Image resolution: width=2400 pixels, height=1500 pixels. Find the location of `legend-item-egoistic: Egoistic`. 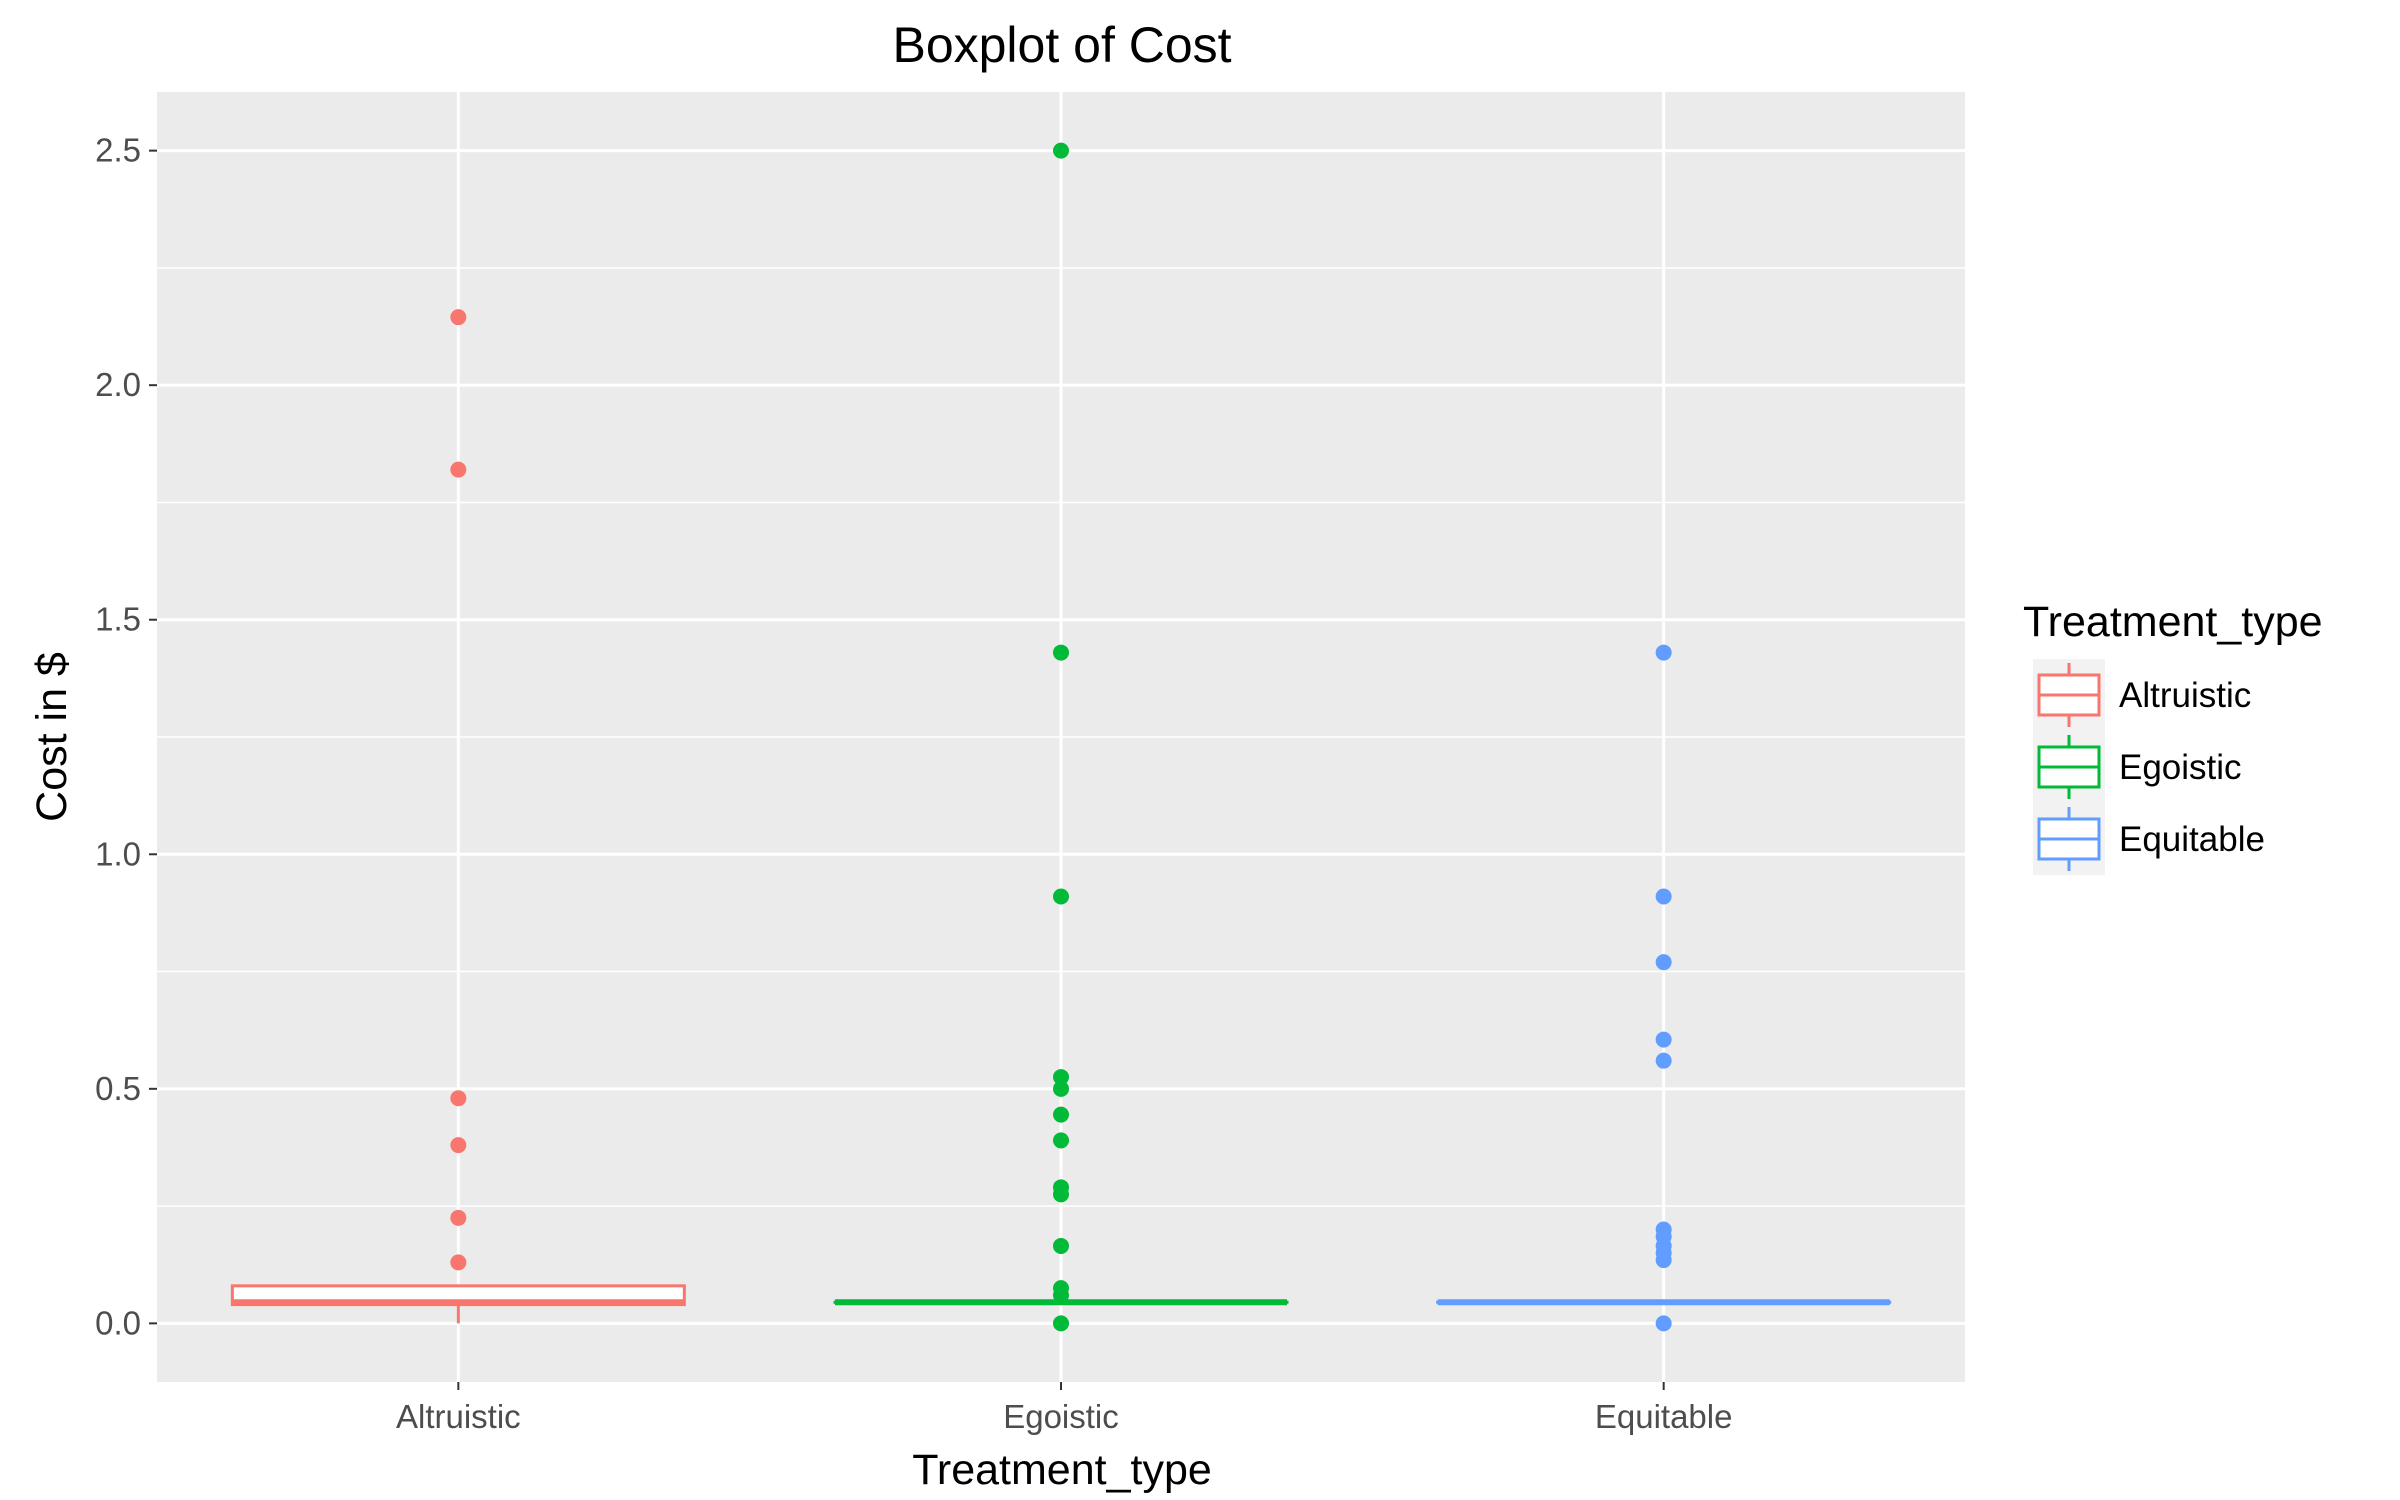

legend-item-egoistic: Egoistic is located at coordinates (2137, 767).